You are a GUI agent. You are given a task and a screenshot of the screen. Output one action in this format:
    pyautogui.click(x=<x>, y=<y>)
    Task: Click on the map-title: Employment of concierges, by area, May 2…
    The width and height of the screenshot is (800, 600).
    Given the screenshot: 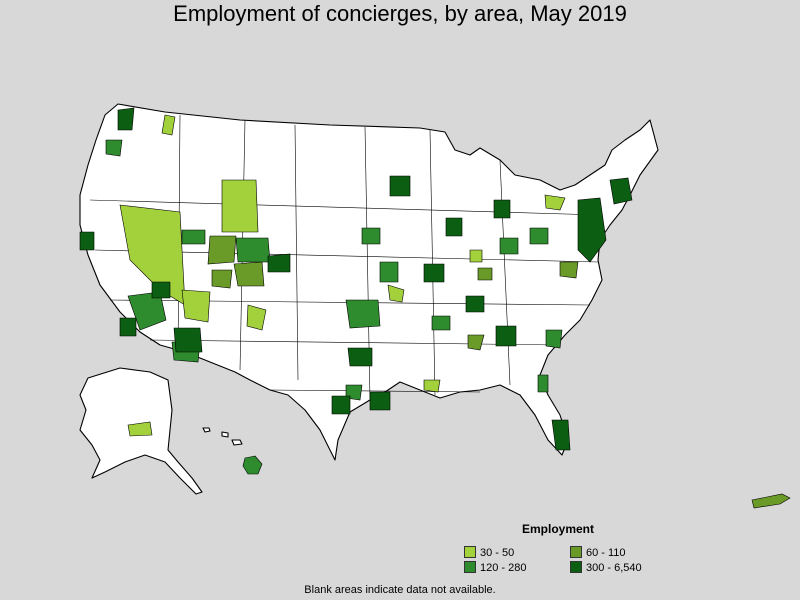 What is the action you would take?
    pyautogui.click(x=400, y=13)
    